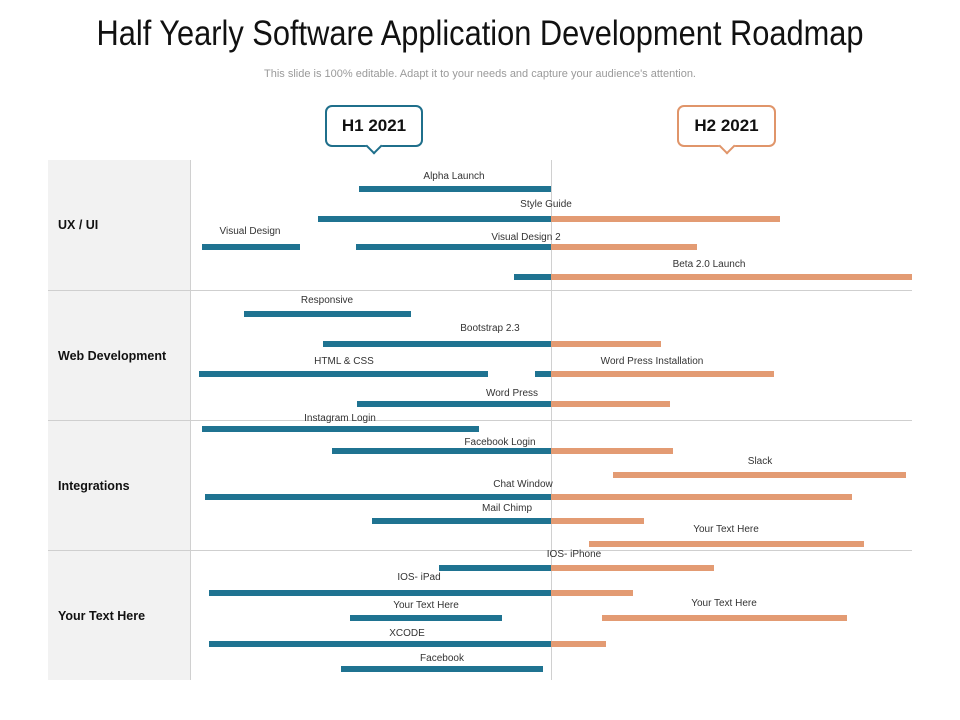 Image resolution: width=960 pixels, height=720 pixels. Describe the element at coordinates (701, 497) in the screenshot. I see `task-bar-chat-window-h2` at that location.